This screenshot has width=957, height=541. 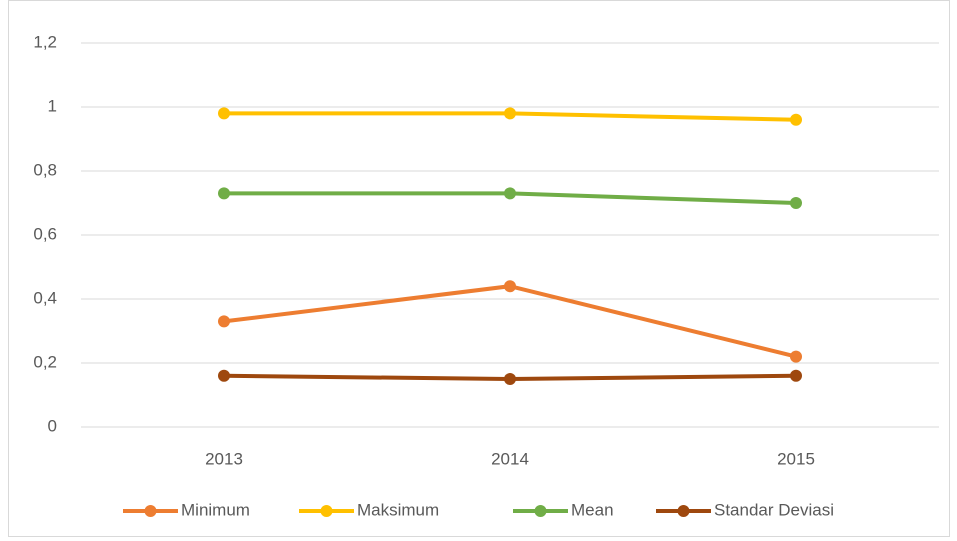 I want to click on y-tick-label: 0, so click(x=52, y=425).